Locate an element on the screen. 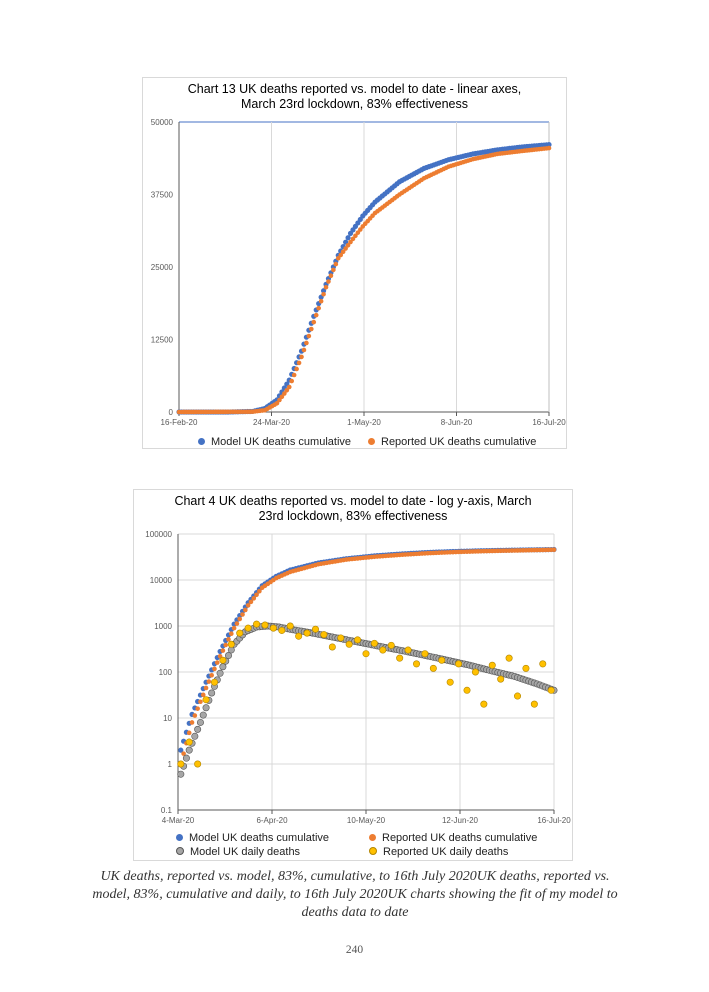  legend-label: Model UK daily deaths is located at coordinates (245, 852).